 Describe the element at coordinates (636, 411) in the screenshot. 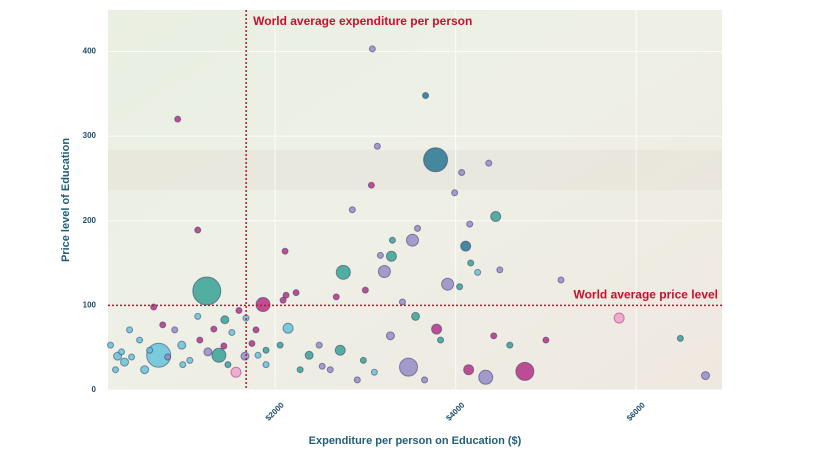

I see `x-tick-label: $6000` at that location.